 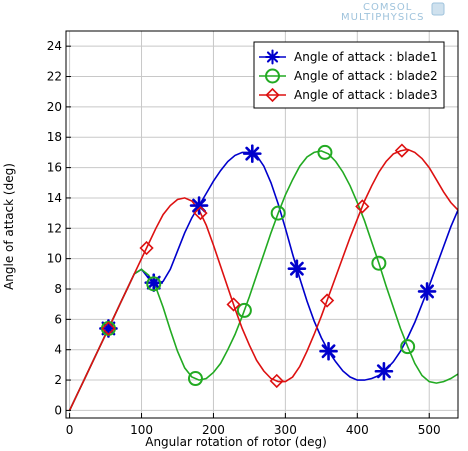 I want to click on watermark-line1: COMSOL, so click(x=387, y=7).